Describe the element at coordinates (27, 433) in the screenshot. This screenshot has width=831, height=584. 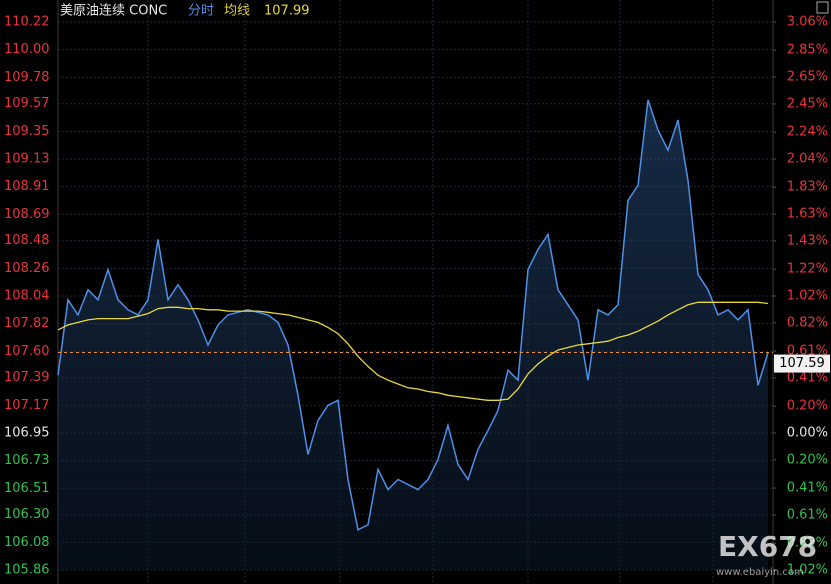
I see `y-tick-label: 106.95` at that location.